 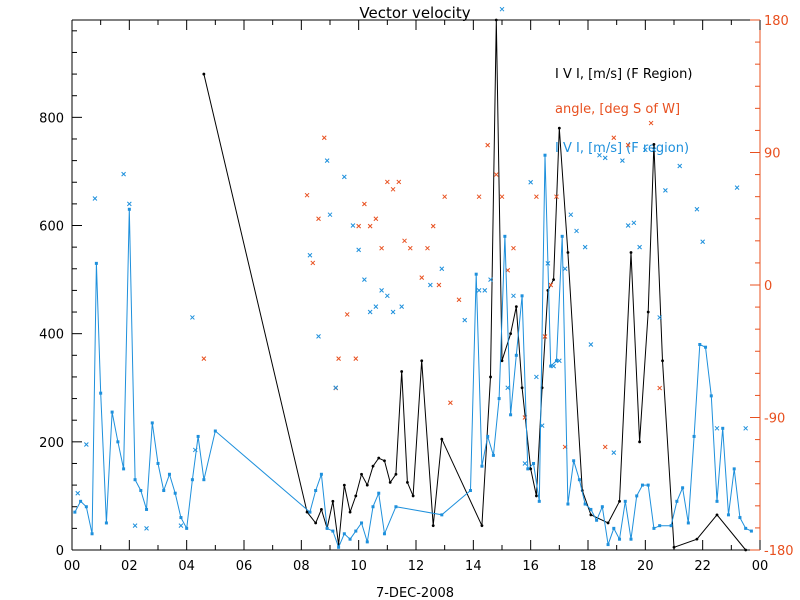 I want to click on y-left-tick-label: 400, so click(x=51, y=335).